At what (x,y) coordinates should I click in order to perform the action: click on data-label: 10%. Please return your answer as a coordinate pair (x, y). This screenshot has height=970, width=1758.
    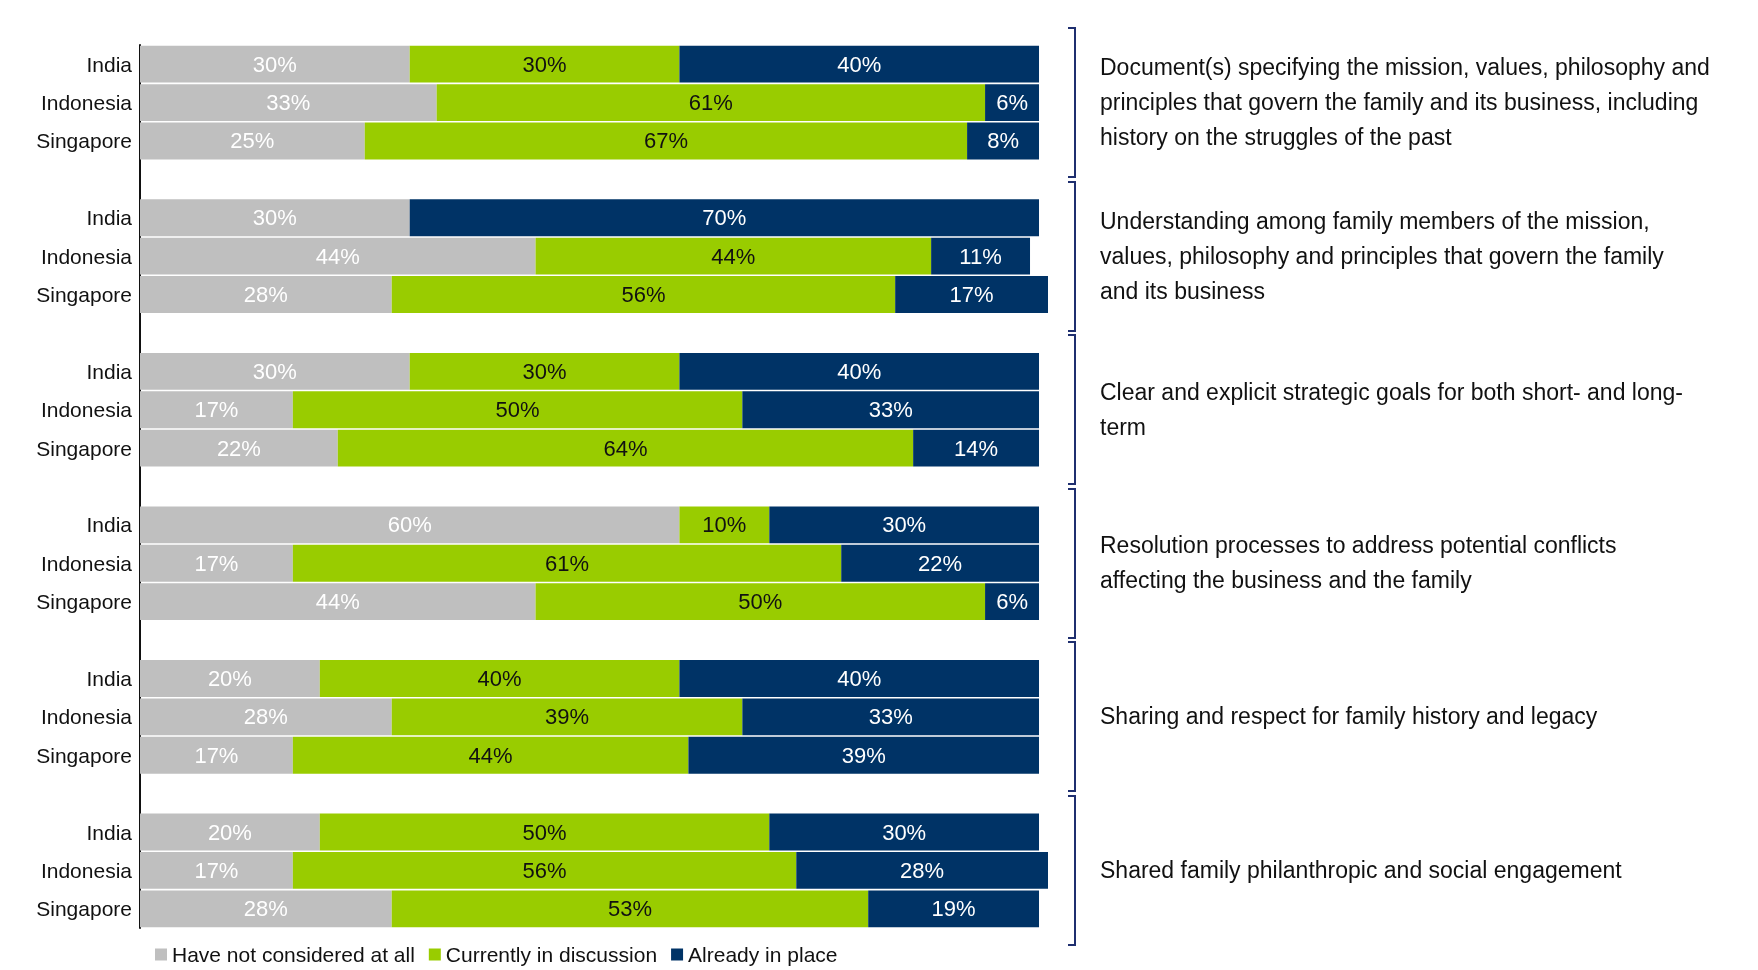
    Looking at the image, I should click on (724, 525).